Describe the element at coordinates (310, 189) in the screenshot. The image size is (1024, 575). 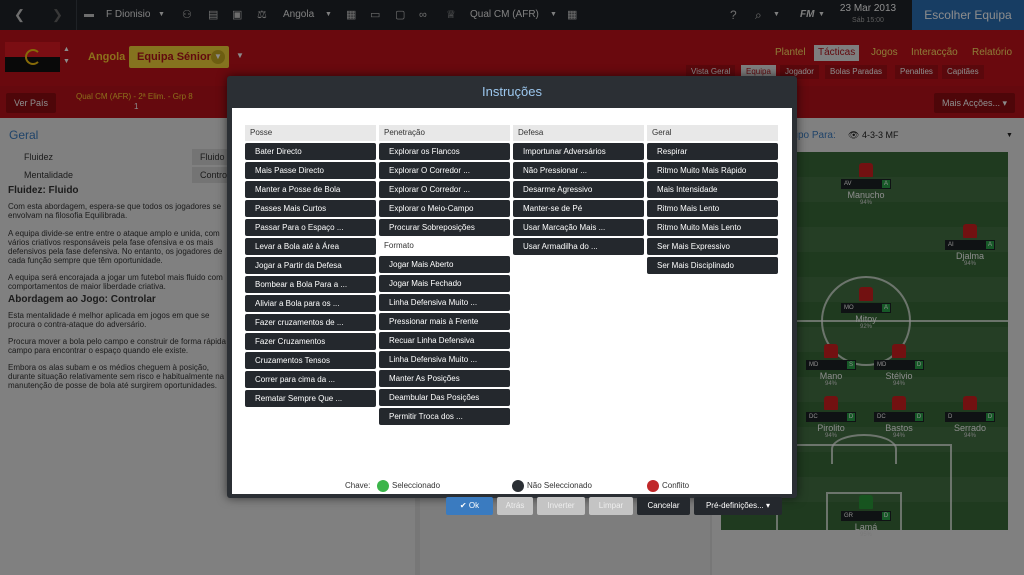
I see `instruction-button: Manter a Posse de Bola` at that location.